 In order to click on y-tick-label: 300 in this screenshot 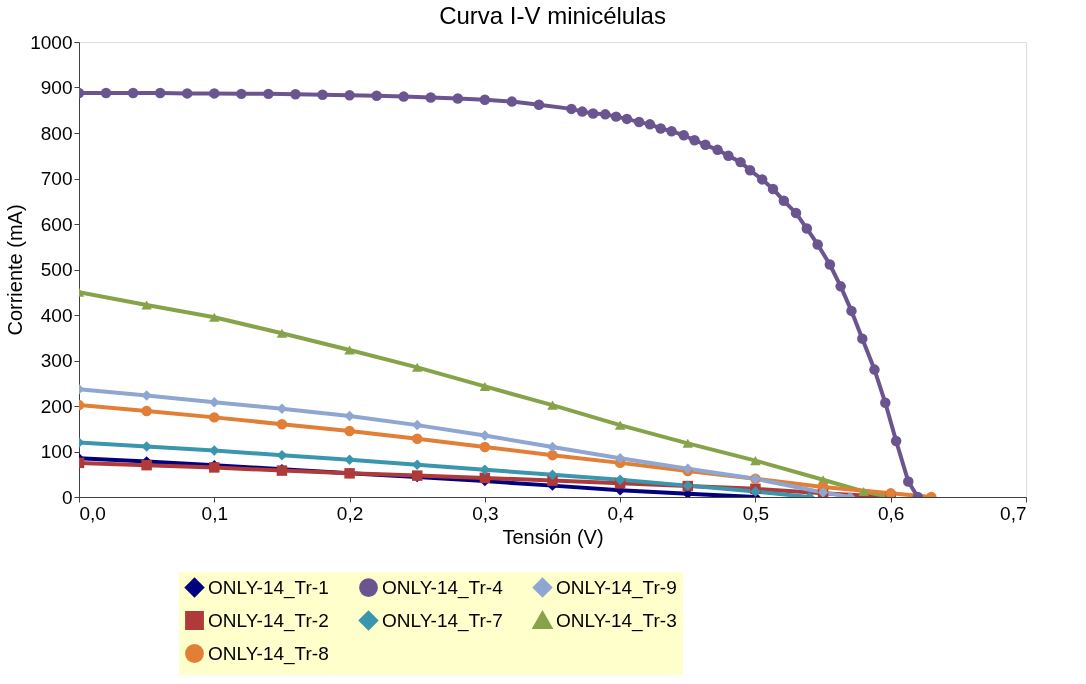, I will do `click(56, 360)`.